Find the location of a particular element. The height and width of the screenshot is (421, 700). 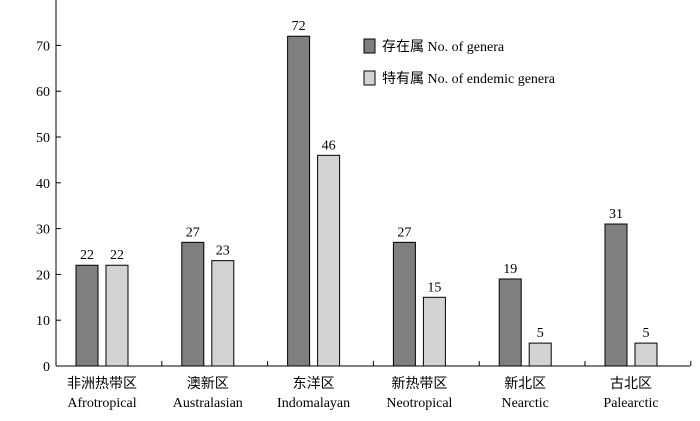

y-tick-label: 20 is located at coordinates (43, 275).